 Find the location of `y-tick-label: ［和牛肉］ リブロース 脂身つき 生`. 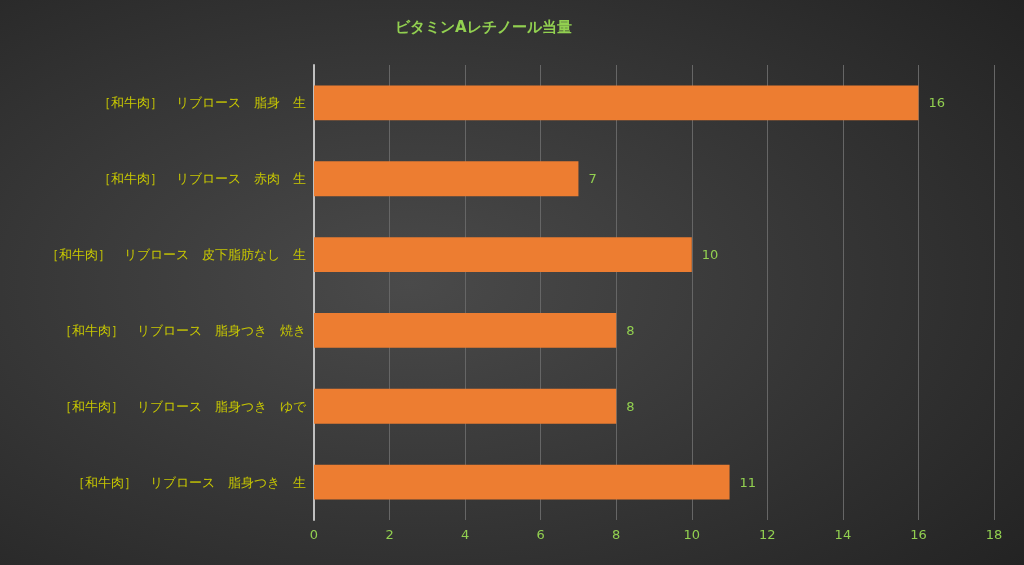

y-tick-label: ［和牛肉］ リブロース 脂身つき 生 is located at coordinates (189, 482).